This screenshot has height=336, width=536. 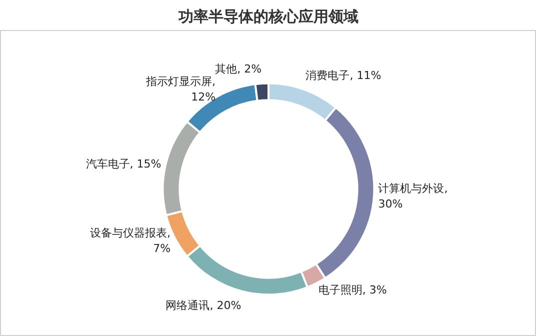 What do you see at coordinates (180, 89) in the screenshot?
I see `slice-label: 指示灯显示屏, 12%` at bounding box center [180, 89].